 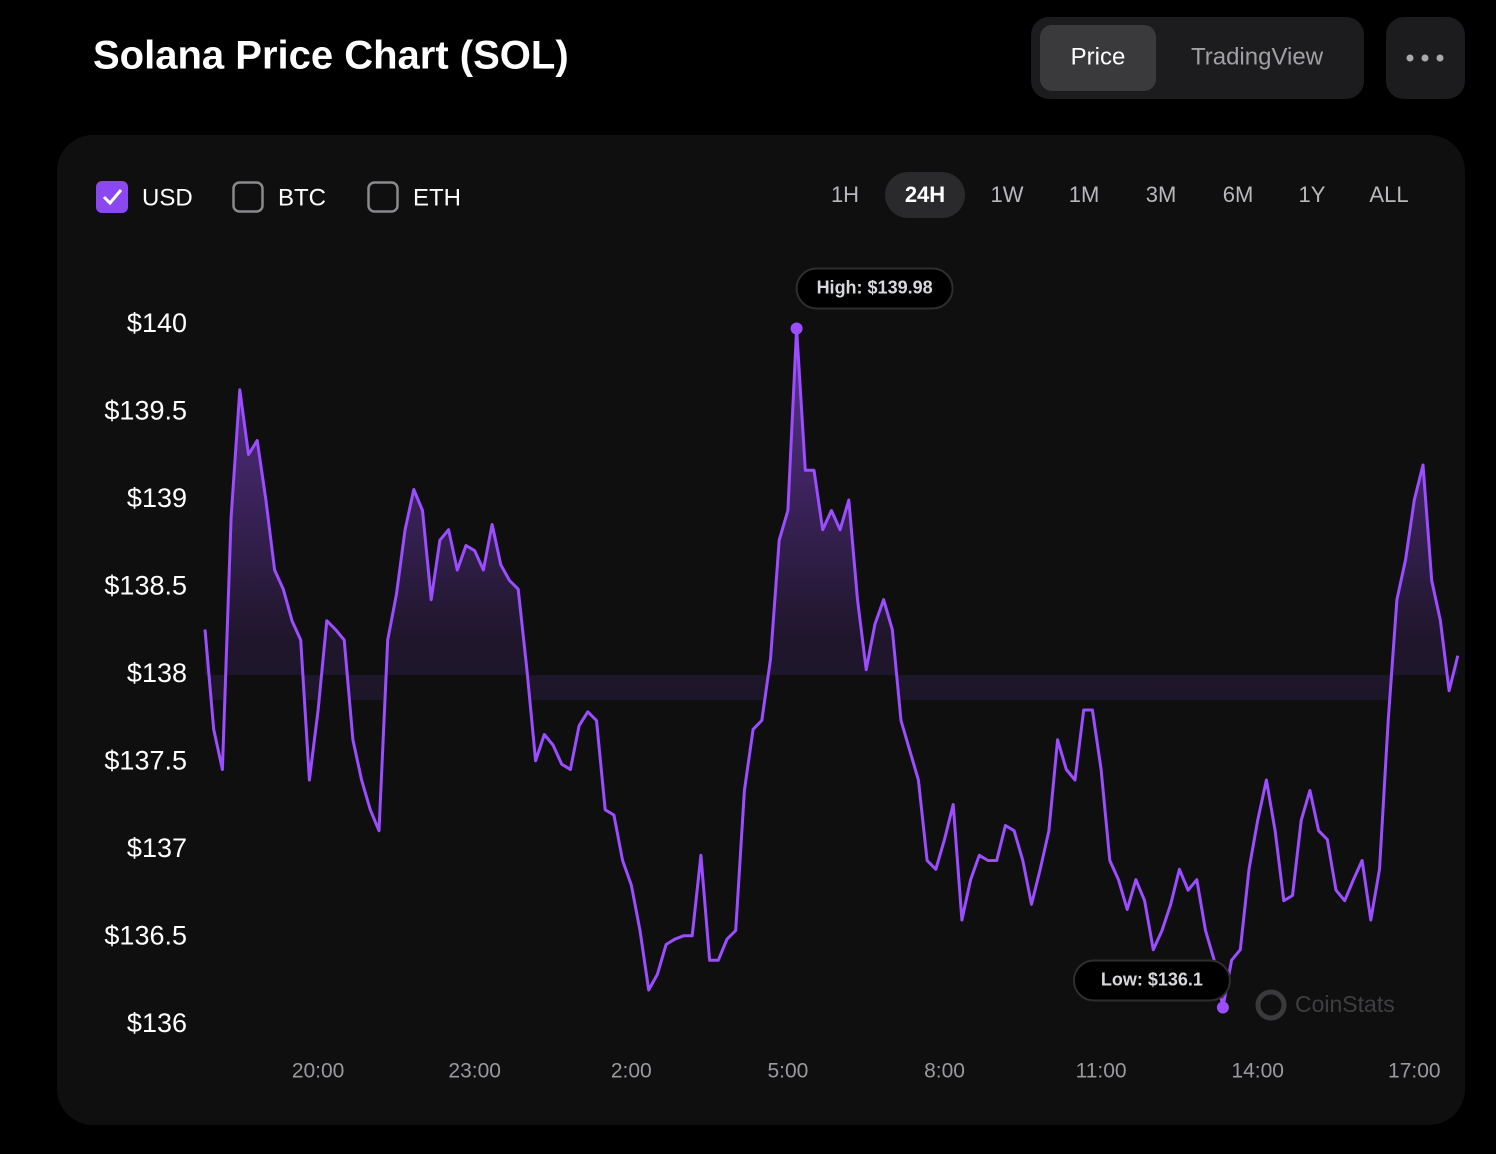 I want to click on x-tick-label: 14:00, so click(x=1257, y=1071).